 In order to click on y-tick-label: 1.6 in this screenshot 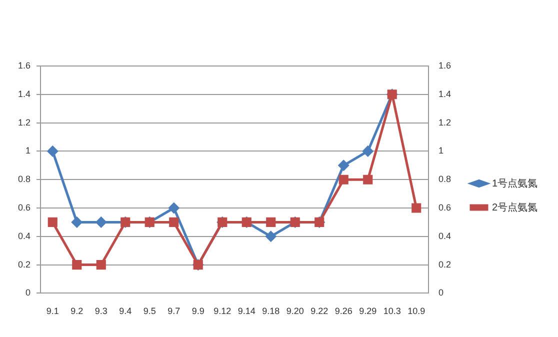, I will do `click(24, 65)`.